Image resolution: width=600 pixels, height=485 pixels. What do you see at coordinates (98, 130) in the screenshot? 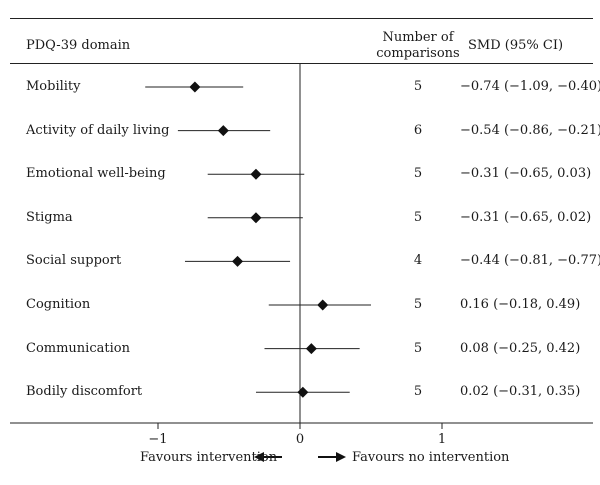
I see `domain-label: Activity of daily living` at bounding box center [98, 130].